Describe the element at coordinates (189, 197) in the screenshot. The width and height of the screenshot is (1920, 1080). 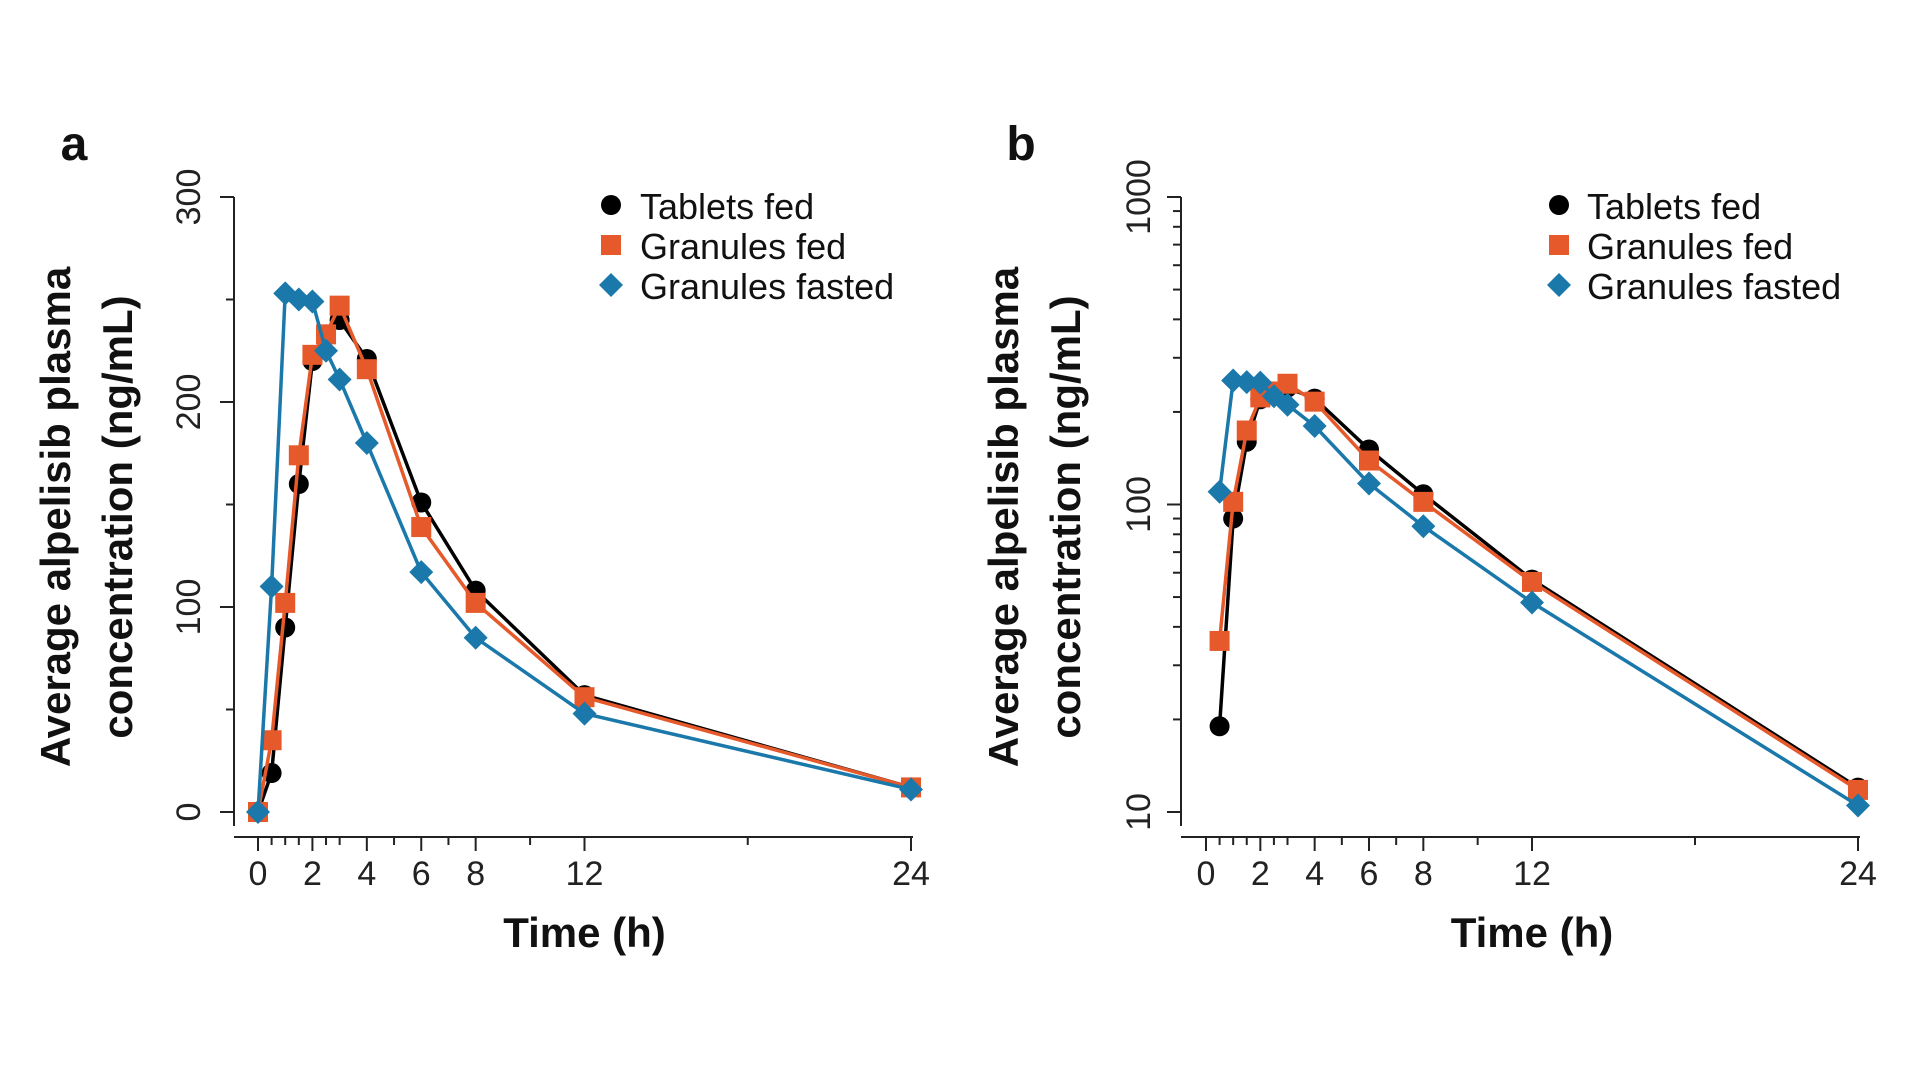
I see `y-tick-label: 300` at that location.